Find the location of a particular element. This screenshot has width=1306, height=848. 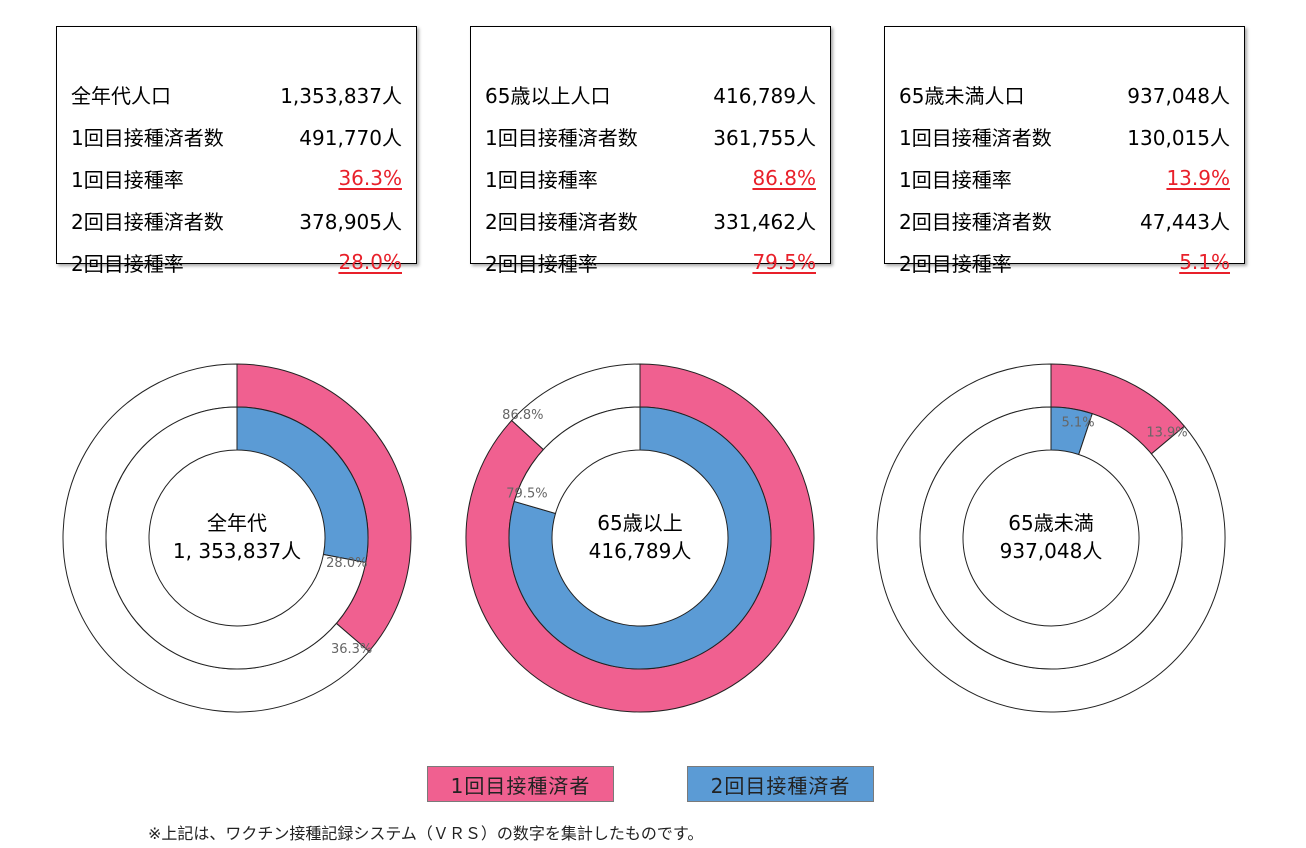

first-rate-row: 1回目接種率 36.3% is located at coordinates (236, 178).